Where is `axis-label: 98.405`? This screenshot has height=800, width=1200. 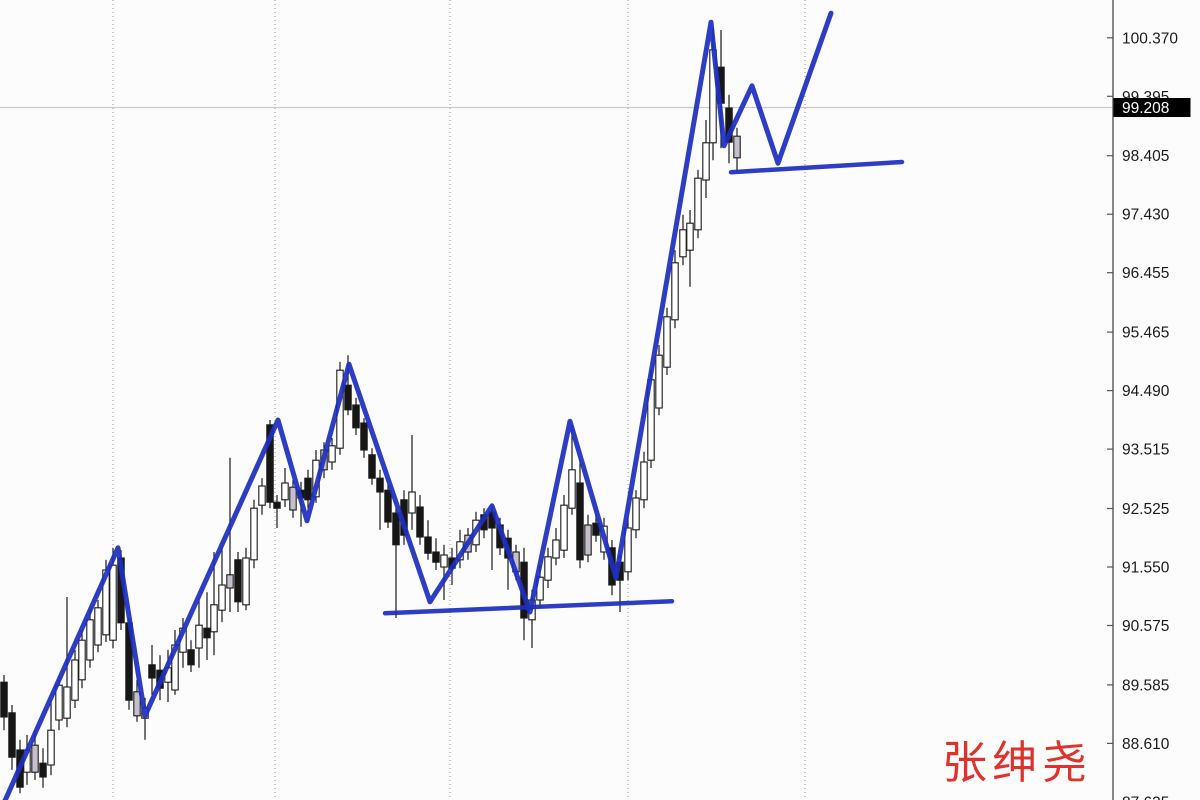 axis-label: 98.405 is located at coordinates (1145, 156).